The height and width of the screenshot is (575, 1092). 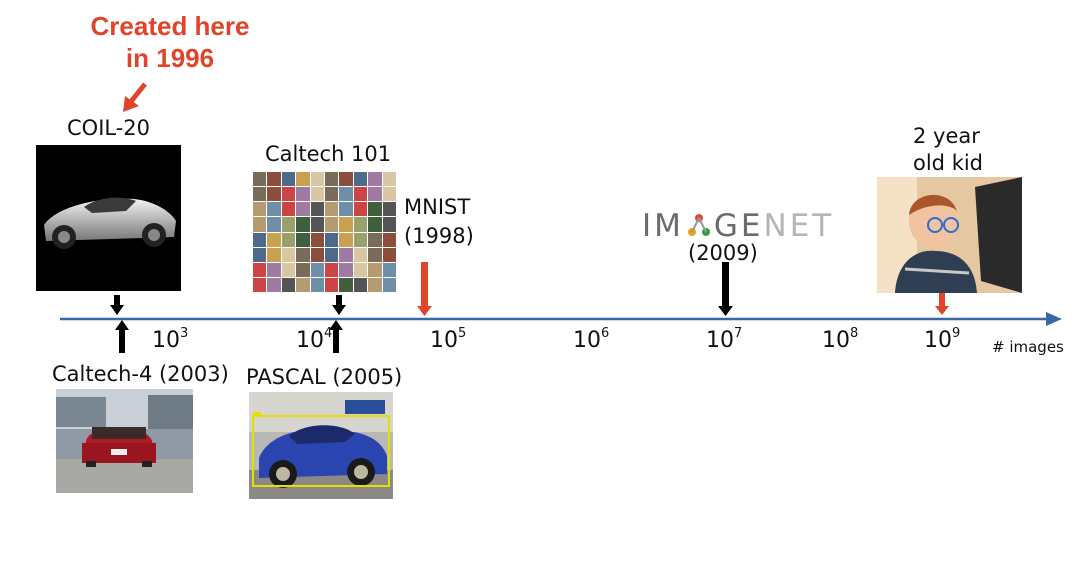 What do you see at coordinates (336, 336) in the screenshot?
I see `pascal-marker` at bounding box center [336, 336].